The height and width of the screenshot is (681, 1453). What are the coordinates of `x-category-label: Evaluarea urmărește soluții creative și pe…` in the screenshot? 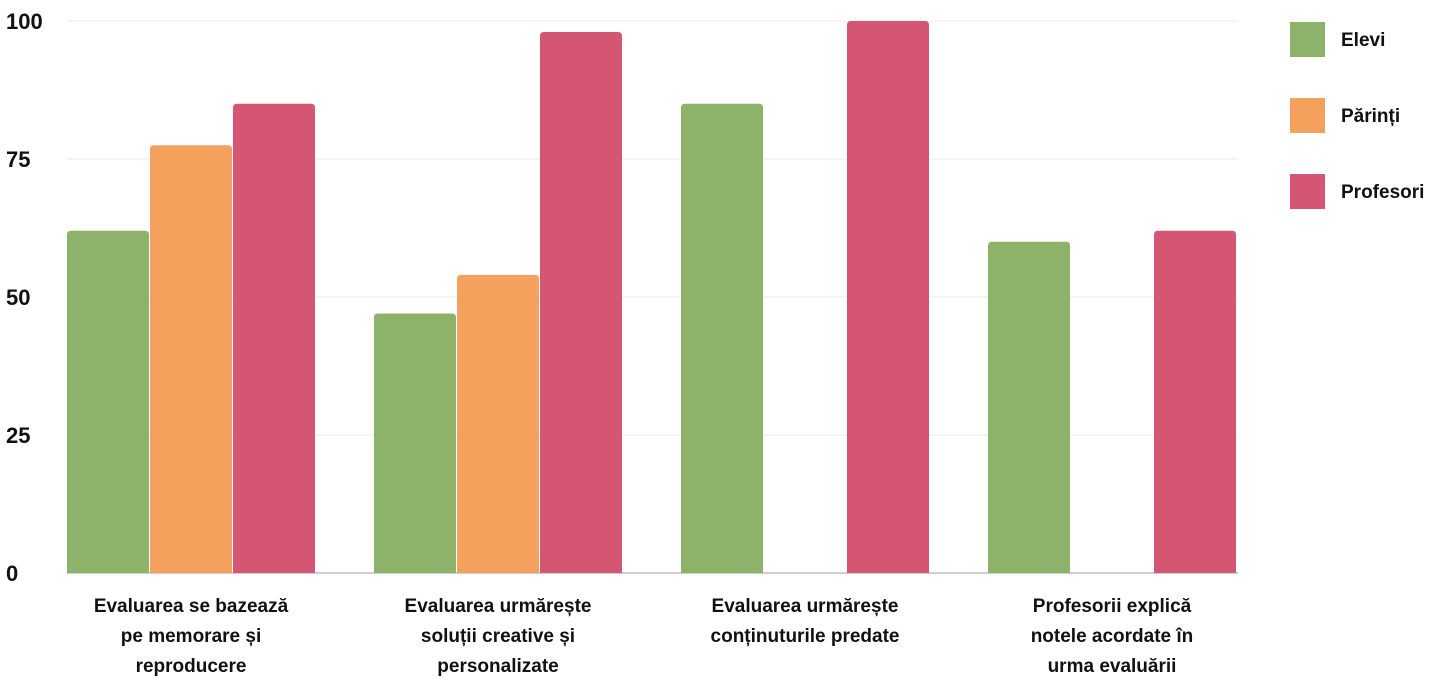 It's located at (498, 636).